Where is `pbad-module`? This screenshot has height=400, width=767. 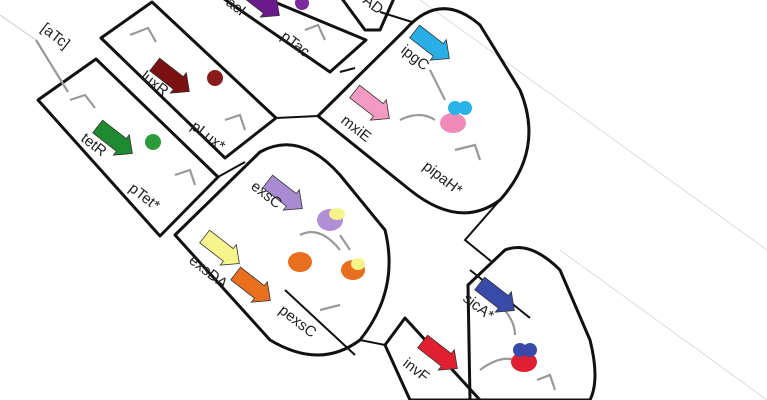 pbad-module is located at coordinates (368, 16).